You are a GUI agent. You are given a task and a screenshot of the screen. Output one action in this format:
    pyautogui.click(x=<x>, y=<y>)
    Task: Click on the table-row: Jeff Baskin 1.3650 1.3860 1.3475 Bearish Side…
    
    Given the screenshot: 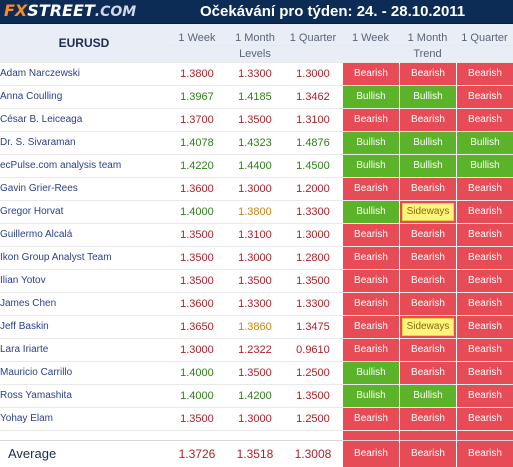 What is the action you would take?
    pyautogui.click(x=256, y=327)
    